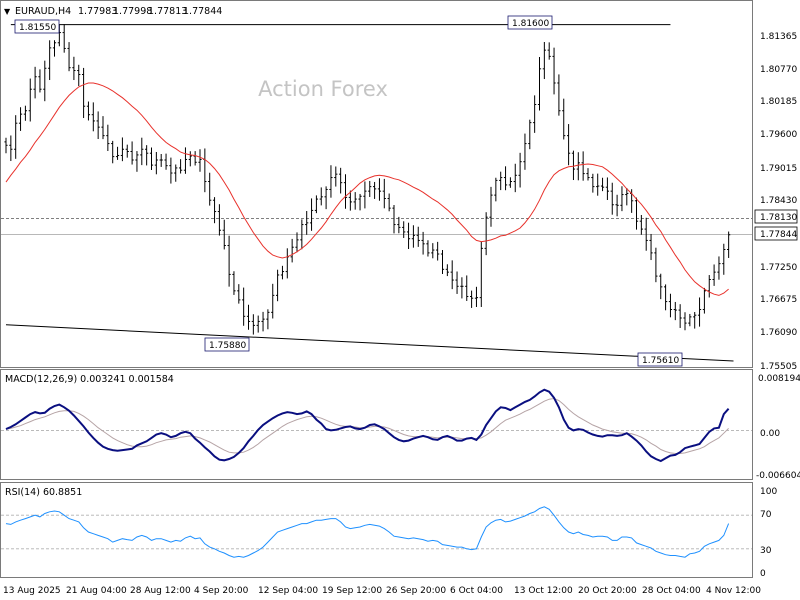 Image resolution: width=800 pixels, height=600 pixels. Describe the element at coordinates (733, 591) in the screenshot. I see `x-tick-label: 4 Nov 12:00` at that location.